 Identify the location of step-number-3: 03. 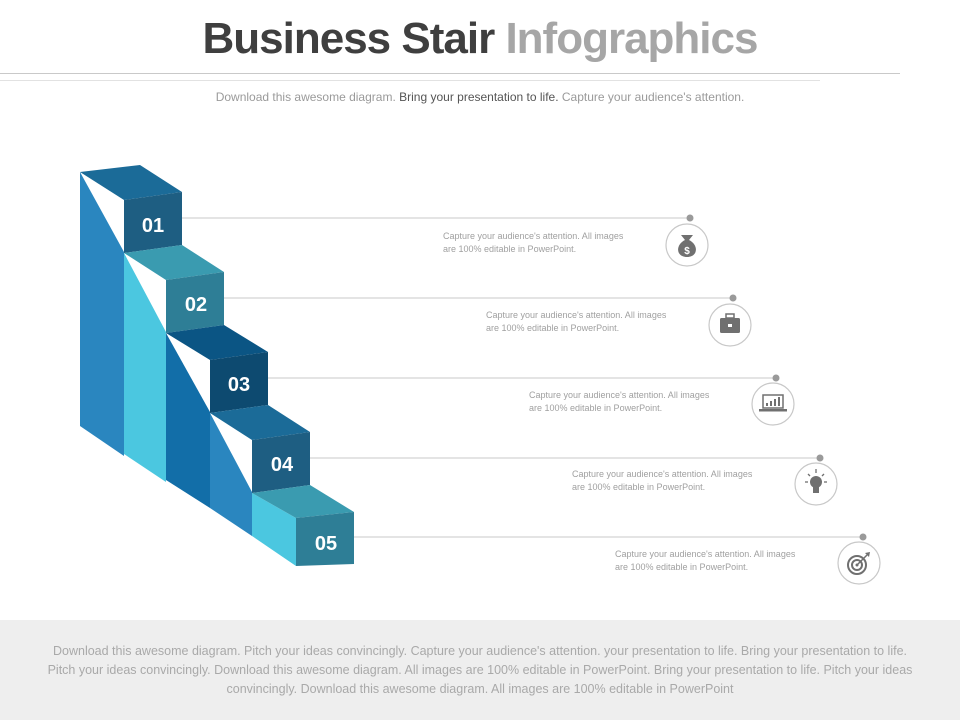
(239, 385).